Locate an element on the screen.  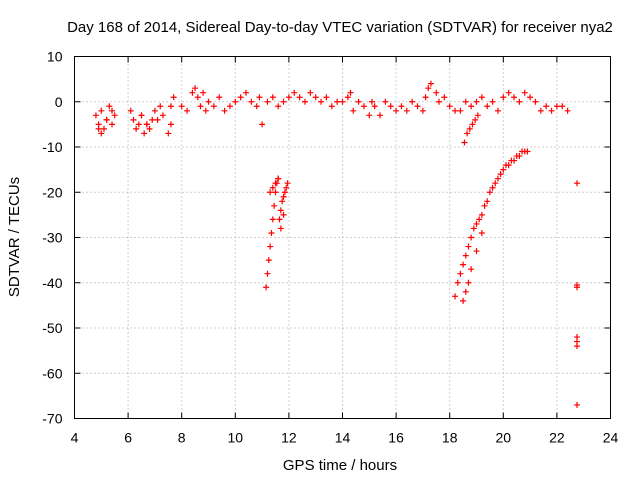
x-tick-label: 18 is located at coordinates (450, 438).